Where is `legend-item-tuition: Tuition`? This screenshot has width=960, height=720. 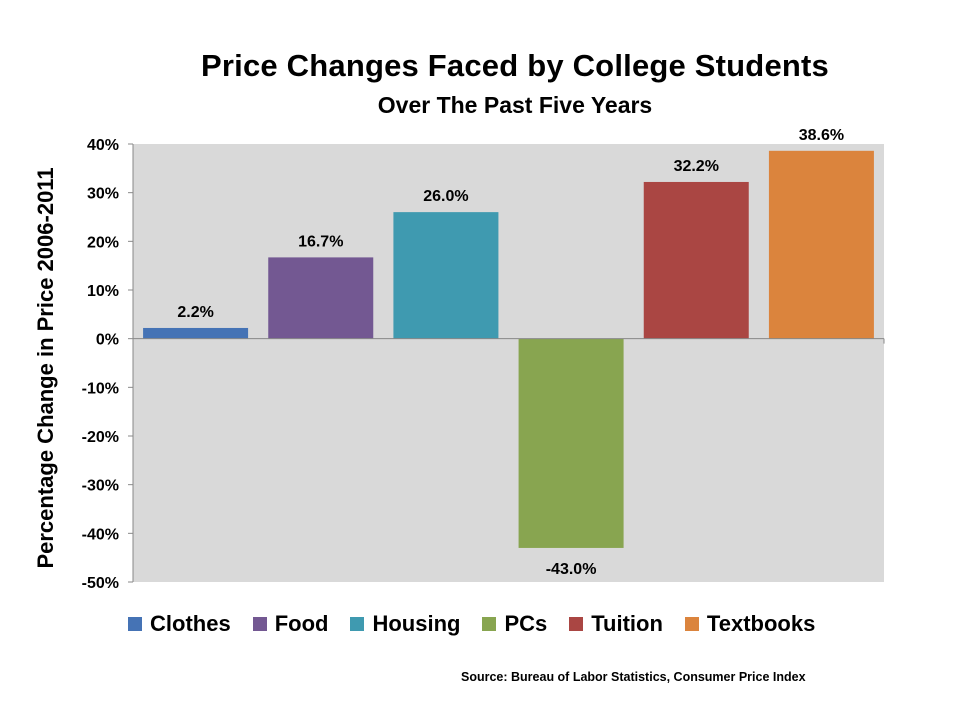 legend-item-tuition: Tuition is located at coordinates (616, 624).